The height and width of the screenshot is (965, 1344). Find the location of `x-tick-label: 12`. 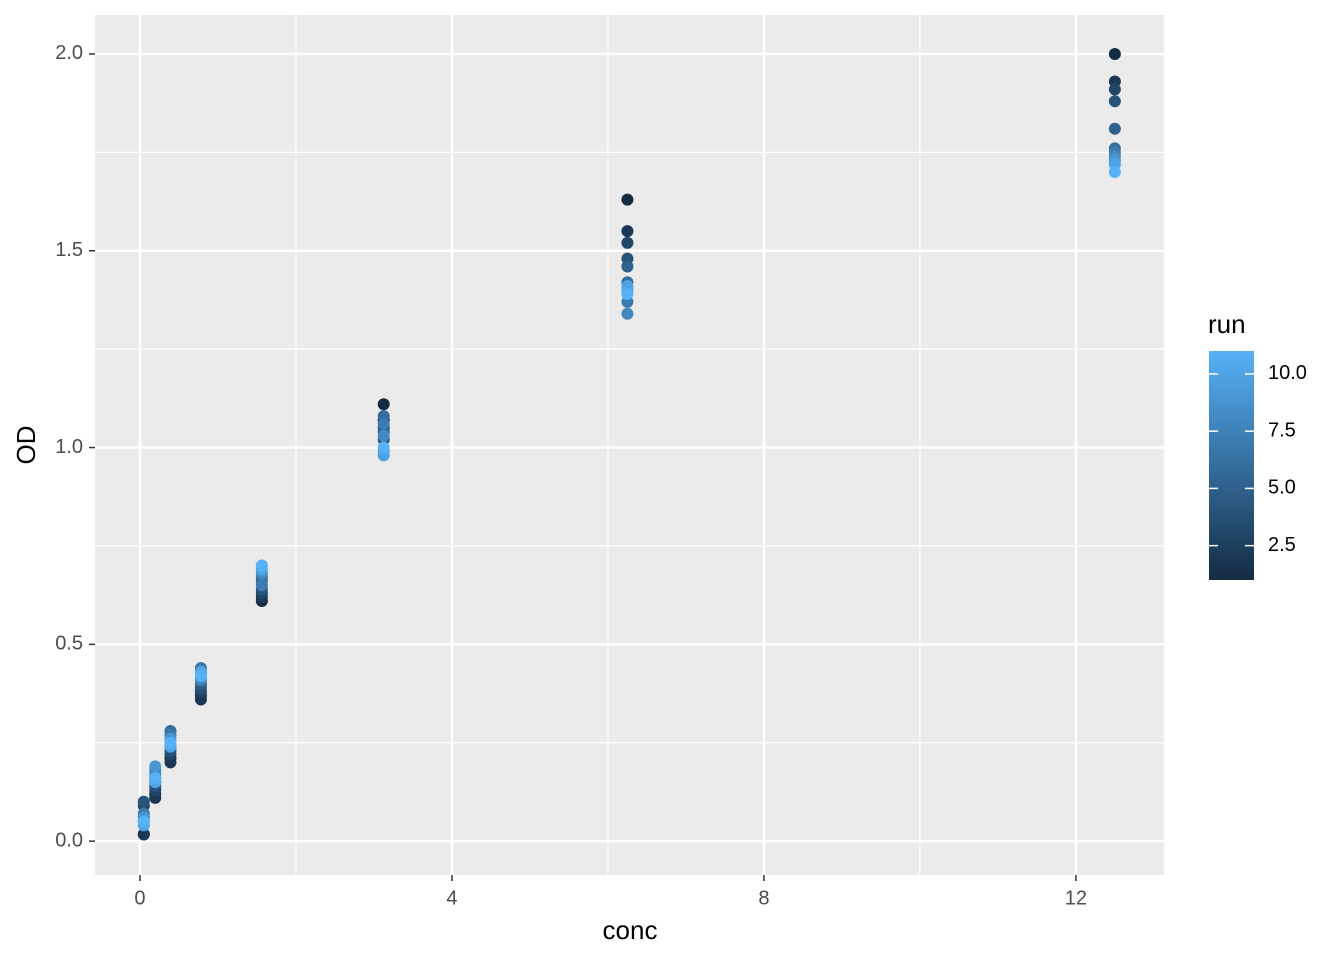

x-tick-label: 12 is located at coordinates (1076, 898).